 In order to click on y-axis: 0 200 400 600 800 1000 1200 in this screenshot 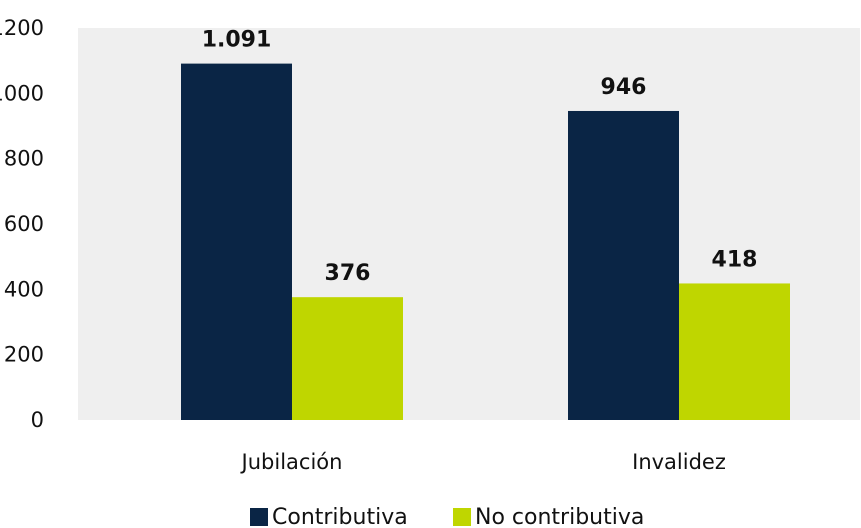, I will do `click(22, 224)`.